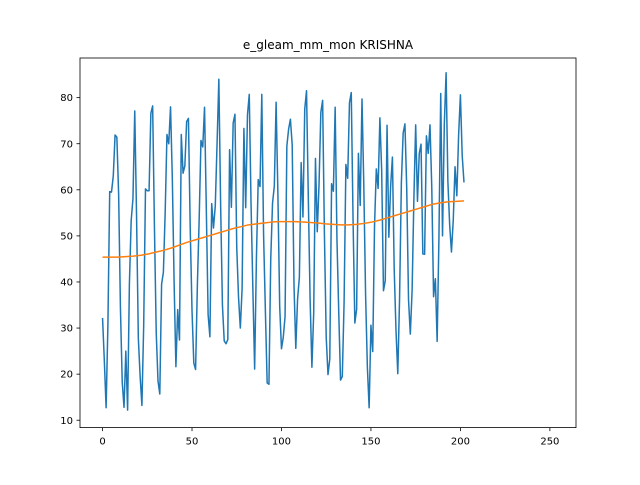 This screenshot has width=640, height=485. What do you see at coordinates (66, 375) in the screenshot?
I see `y-tick-label: 20` at bounding box center [66, 375].